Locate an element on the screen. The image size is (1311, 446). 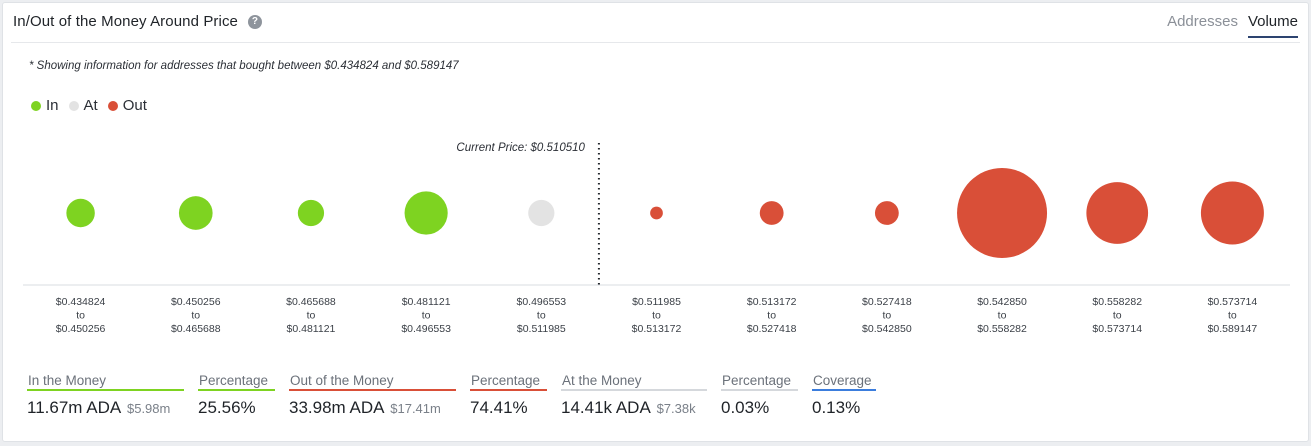
bucket-label-8-2: $0.558282 is located at coordinates (1002, 329).